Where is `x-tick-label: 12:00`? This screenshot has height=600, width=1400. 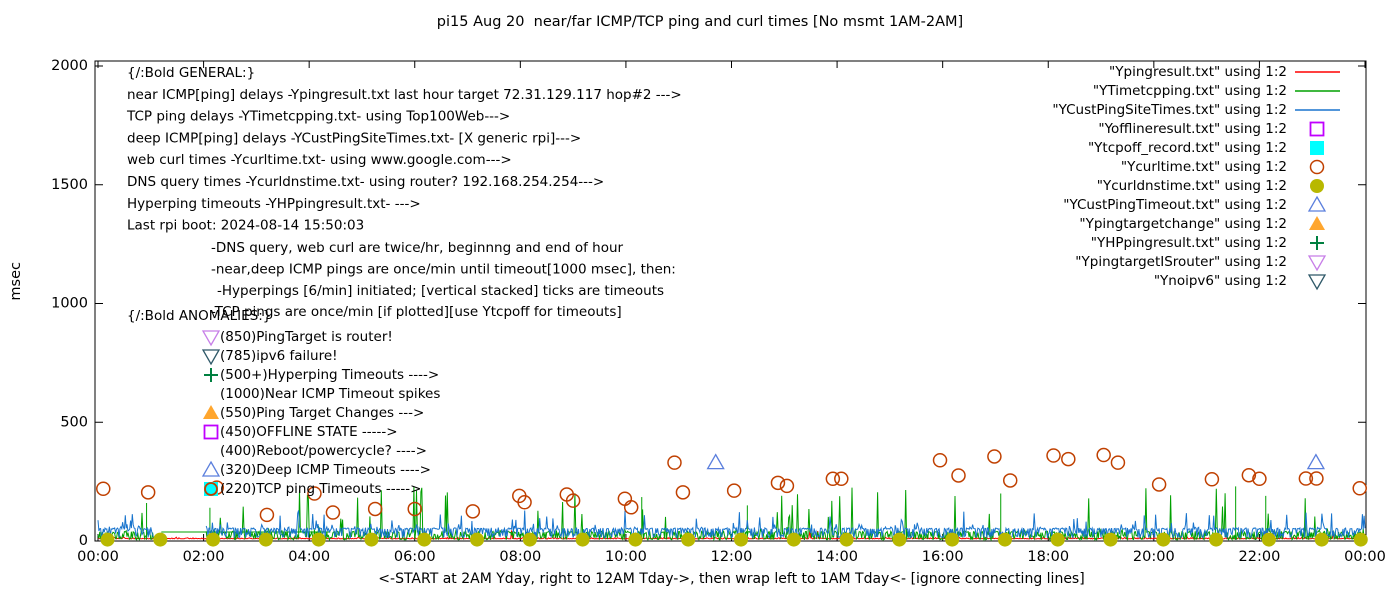 x-tick-label: 12:00 is located at coordinates (732, 557).